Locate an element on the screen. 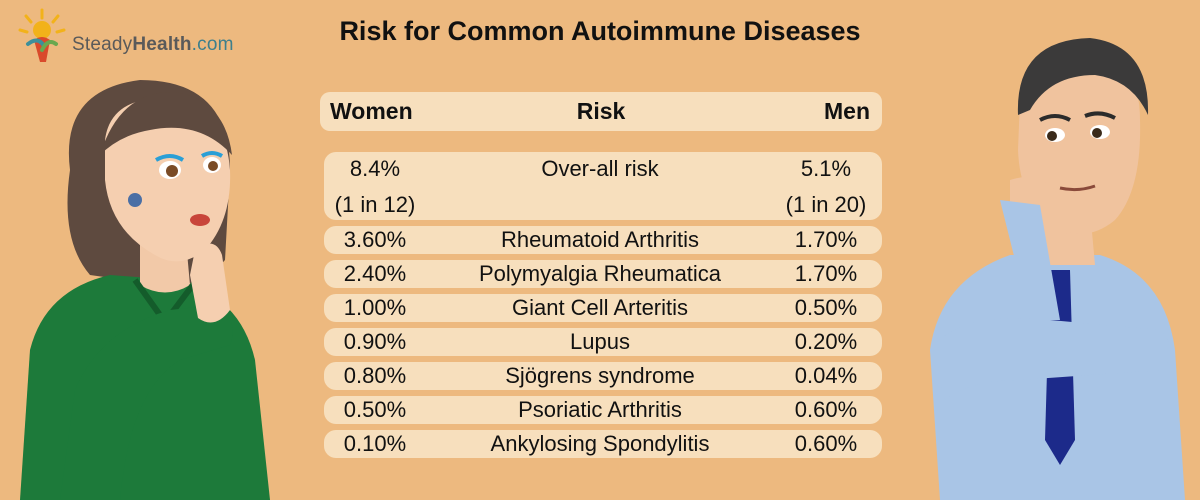  women-risk-value: 0.50% is located at coordinates (375, 409).